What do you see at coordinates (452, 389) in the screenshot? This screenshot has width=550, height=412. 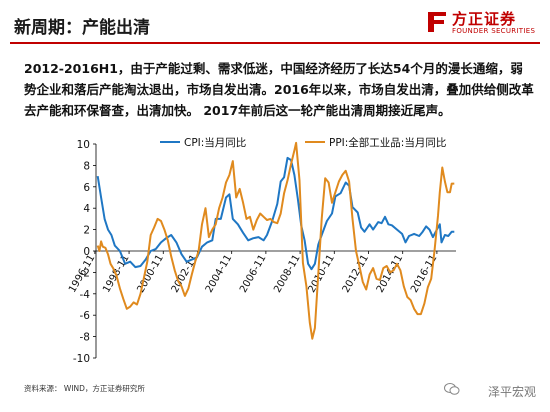 I see `wechat-icon` at bounding box center [452, 389].